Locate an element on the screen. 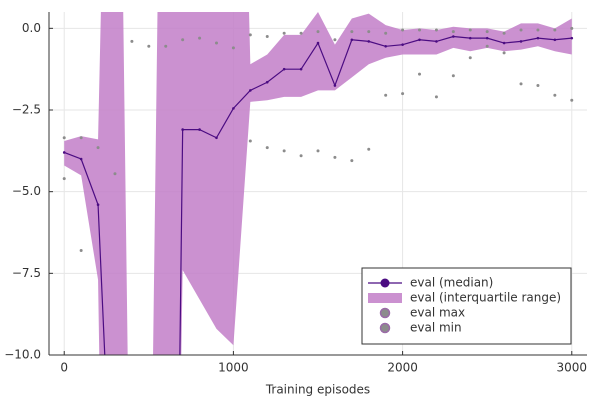 The width and height of the screenshot is (600, 400). legend-label: eval min is located at coordinates (436, 328).